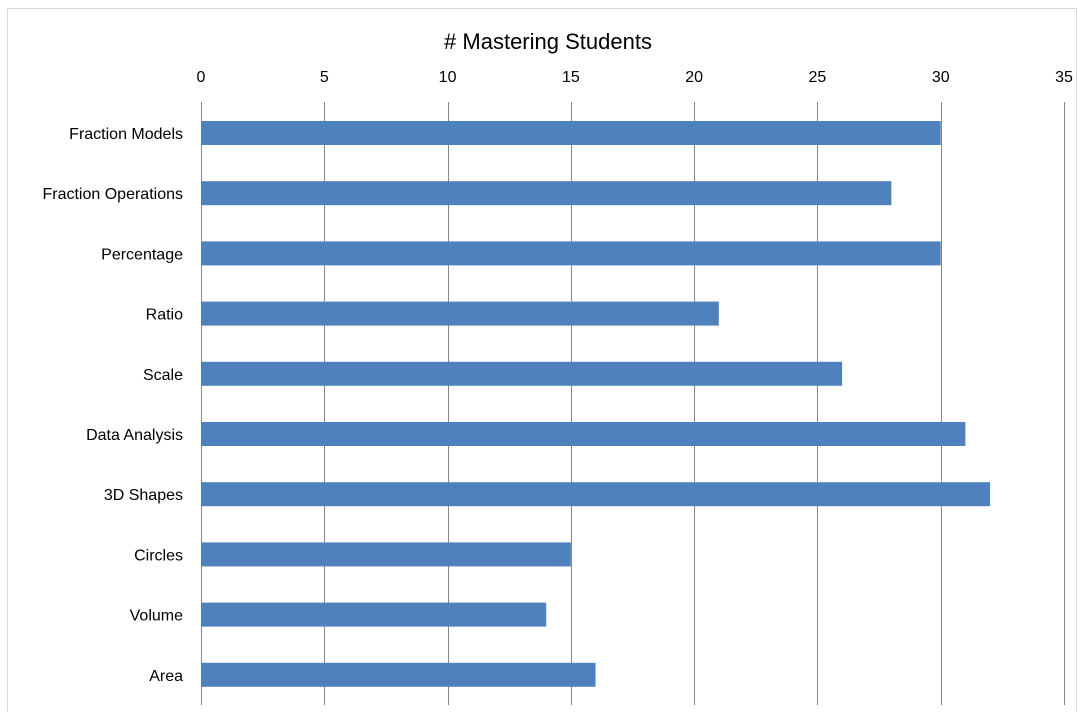 This screenshot has width=1078, height=713. What do you see at coordinates (818, 77) in the screenshot?
I see `x-tick-label: 25` at bounding box center [818, 77].